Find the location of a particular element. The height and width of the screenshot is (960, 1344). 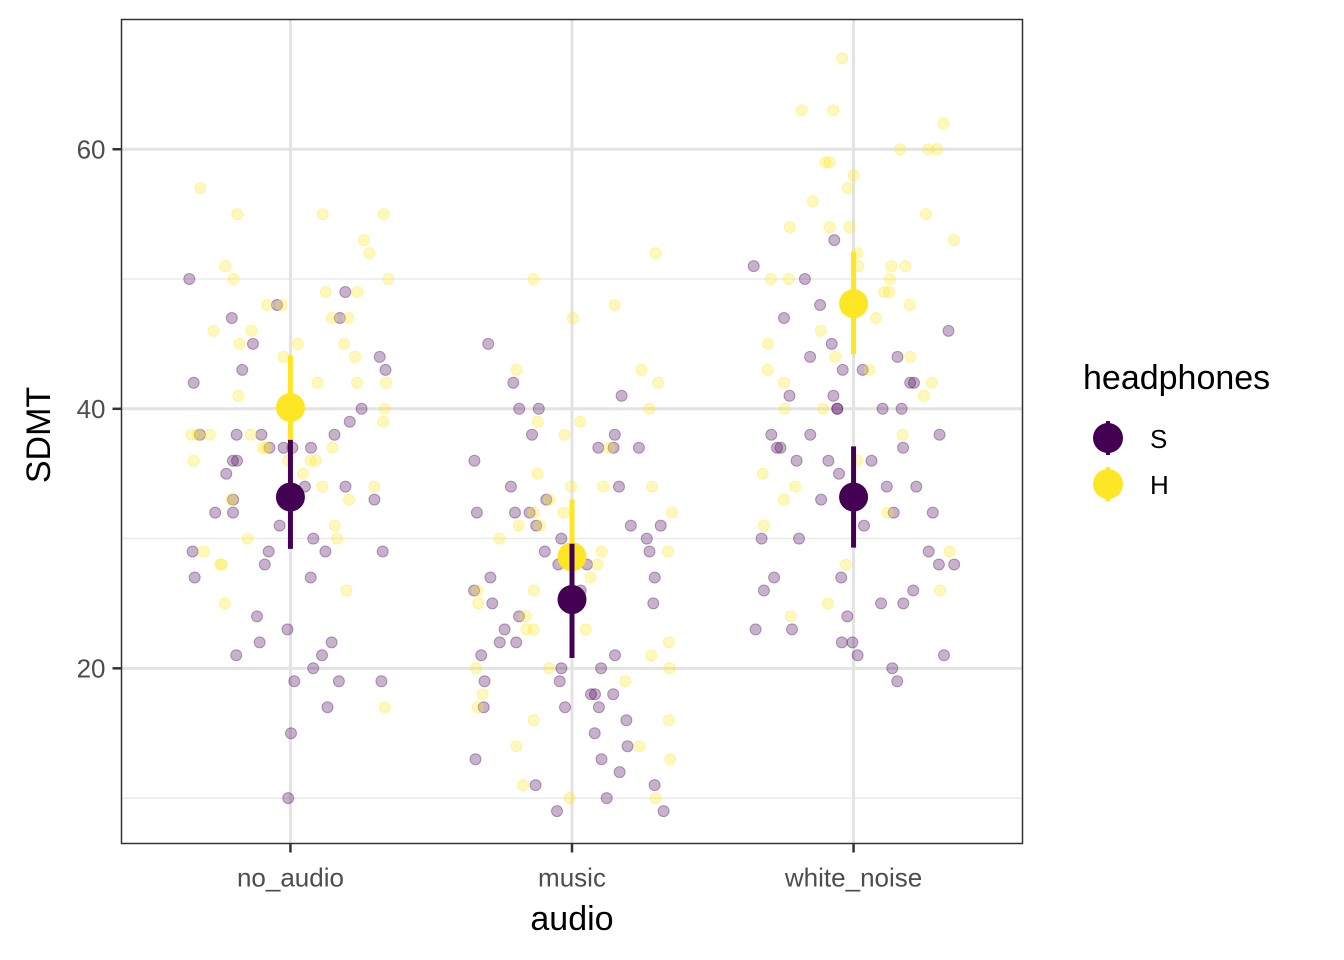

legend-title: headphones is located at coordinates (1176, 378).